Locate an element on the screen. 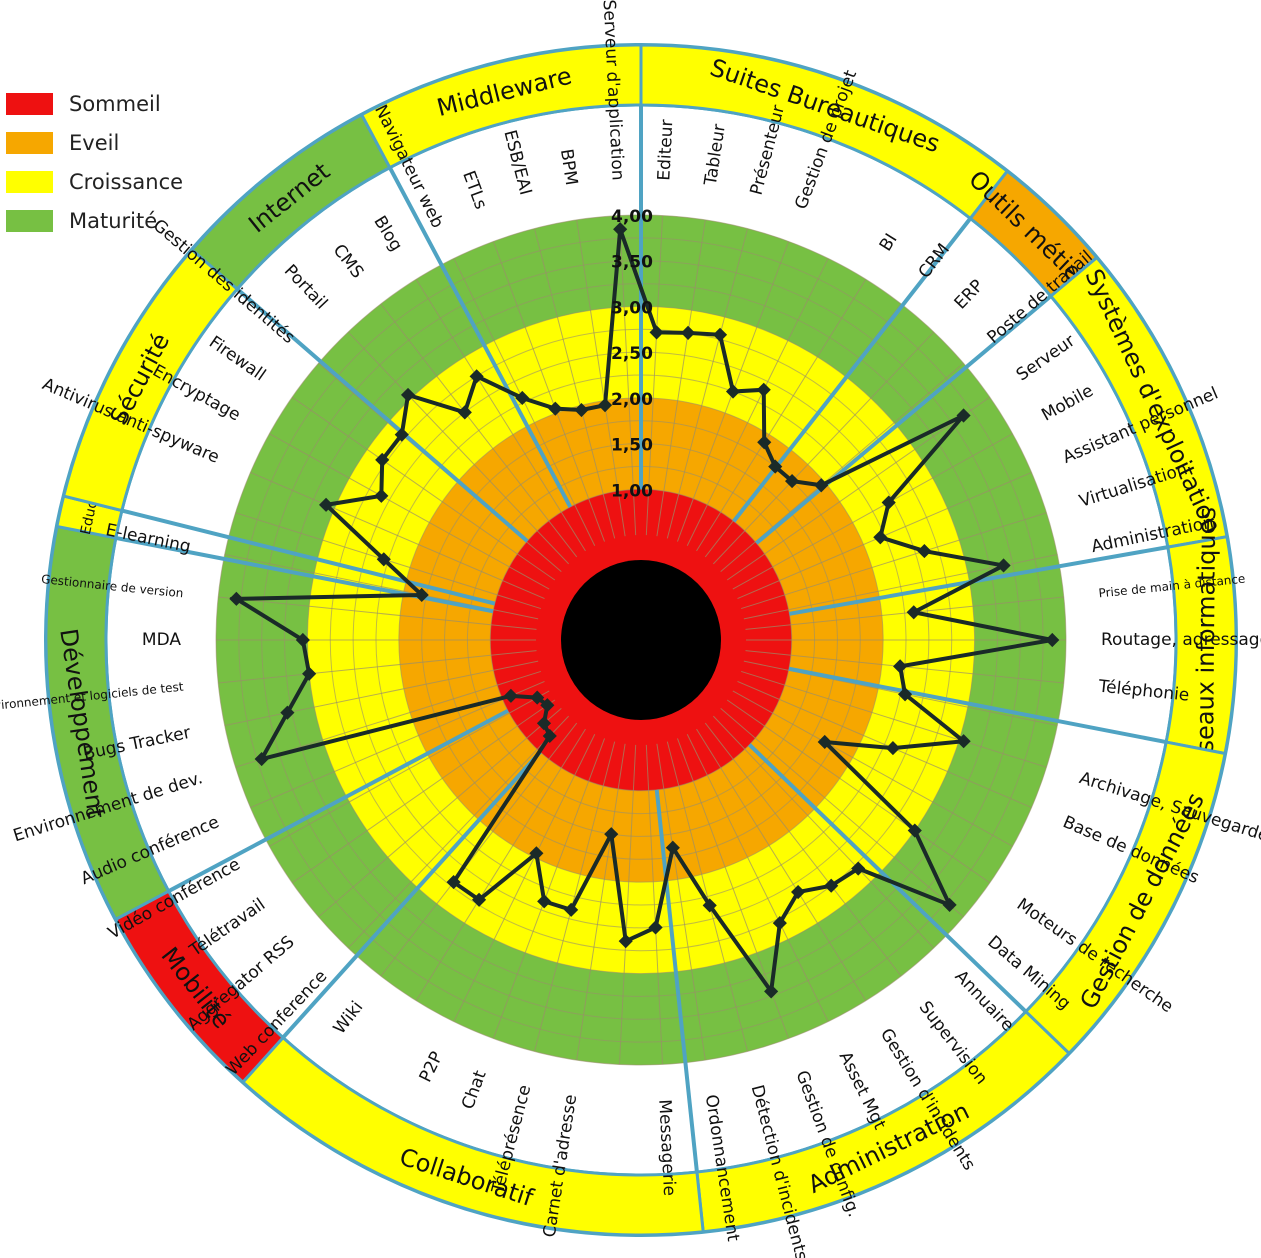 The width and height of the screenshot is (1261, 1258). radial-tick-6: 4,00 is located at coordinates (632, 217).